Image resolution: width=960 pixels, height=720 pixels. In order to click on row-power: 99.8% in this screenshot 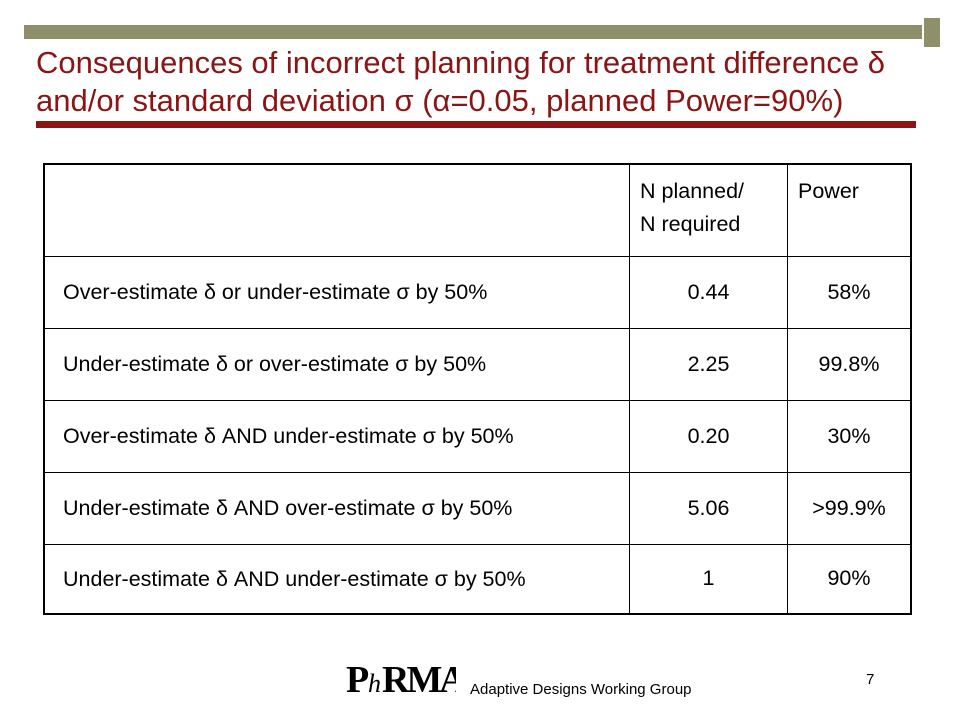, I will do `click(849, 364)`.